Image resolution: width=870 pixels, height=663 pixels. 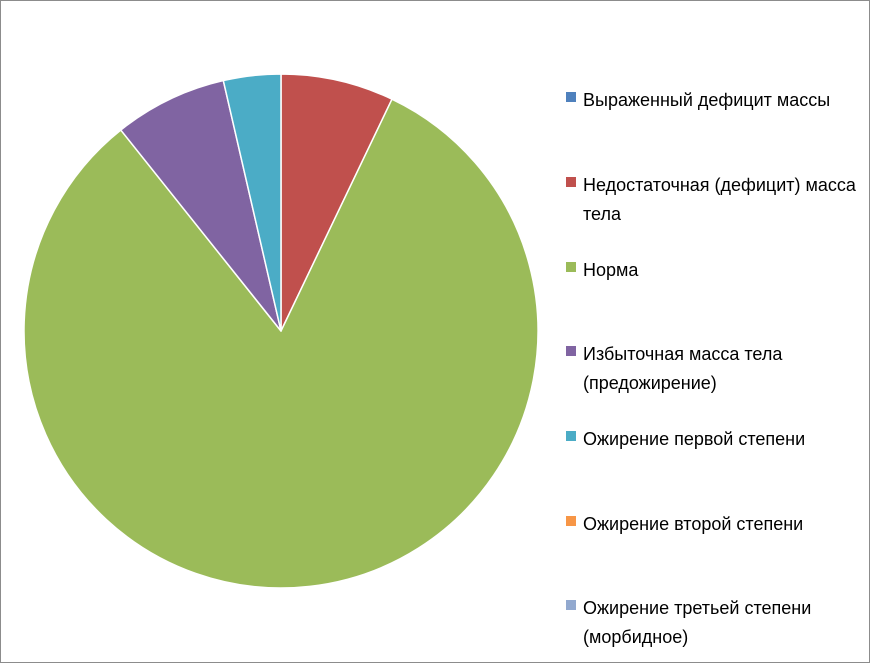 I want to click on legend-label-7: Ожирение третьей степени (морбидное), so click(x=697, y=622).